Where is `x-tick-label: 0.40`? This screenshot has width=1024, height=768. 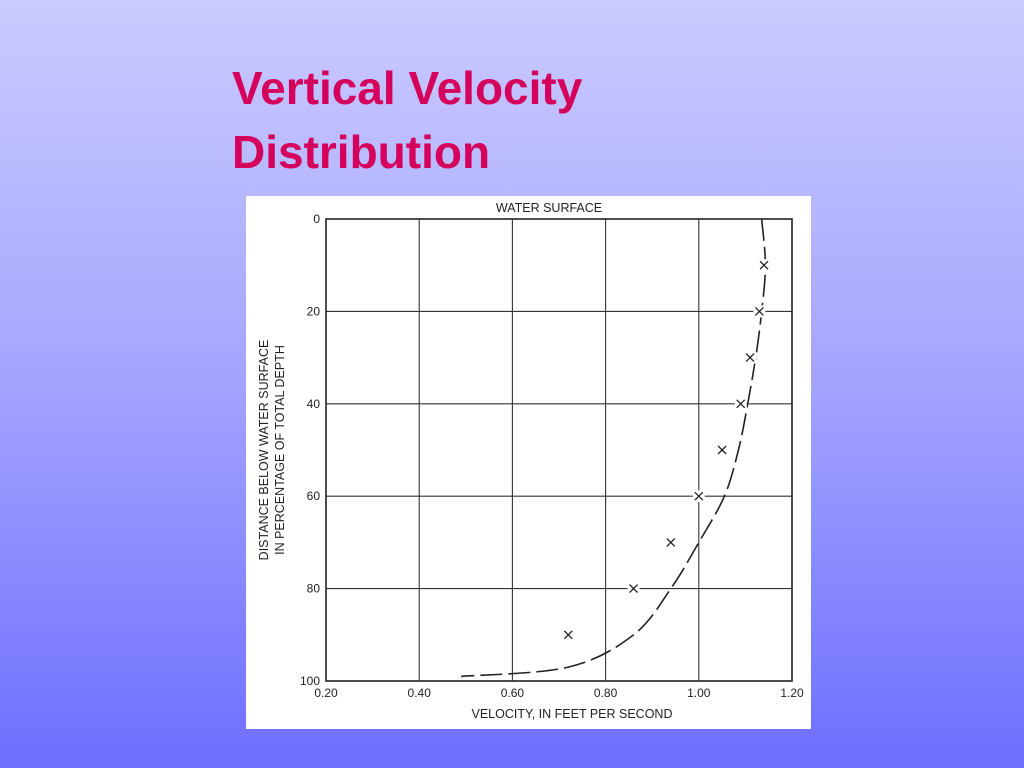 x-tick-label: 0.40 is located at coordinates (420, 693).